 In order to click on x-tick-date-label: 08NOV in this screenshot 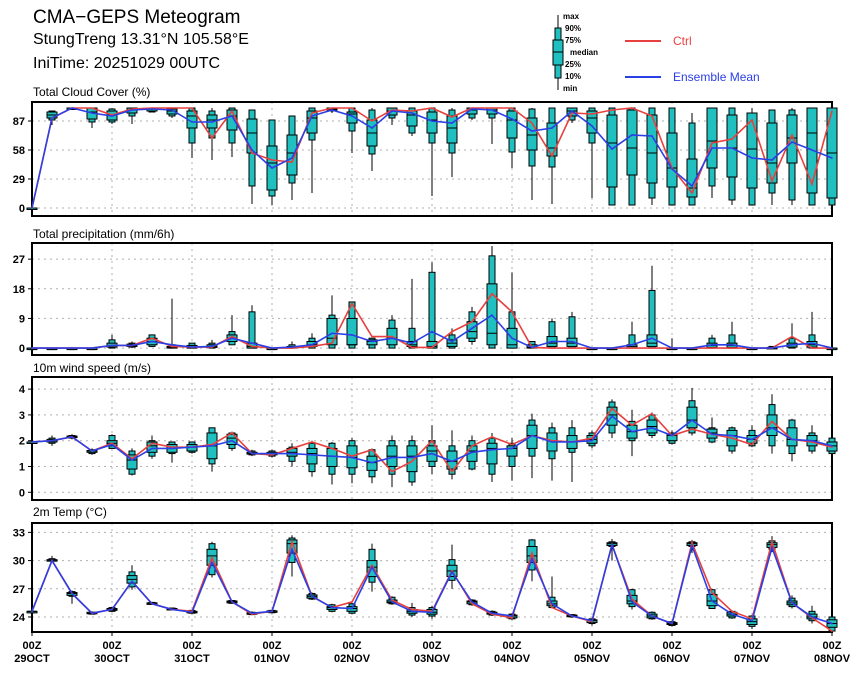, I will do `click(832, 659)`.